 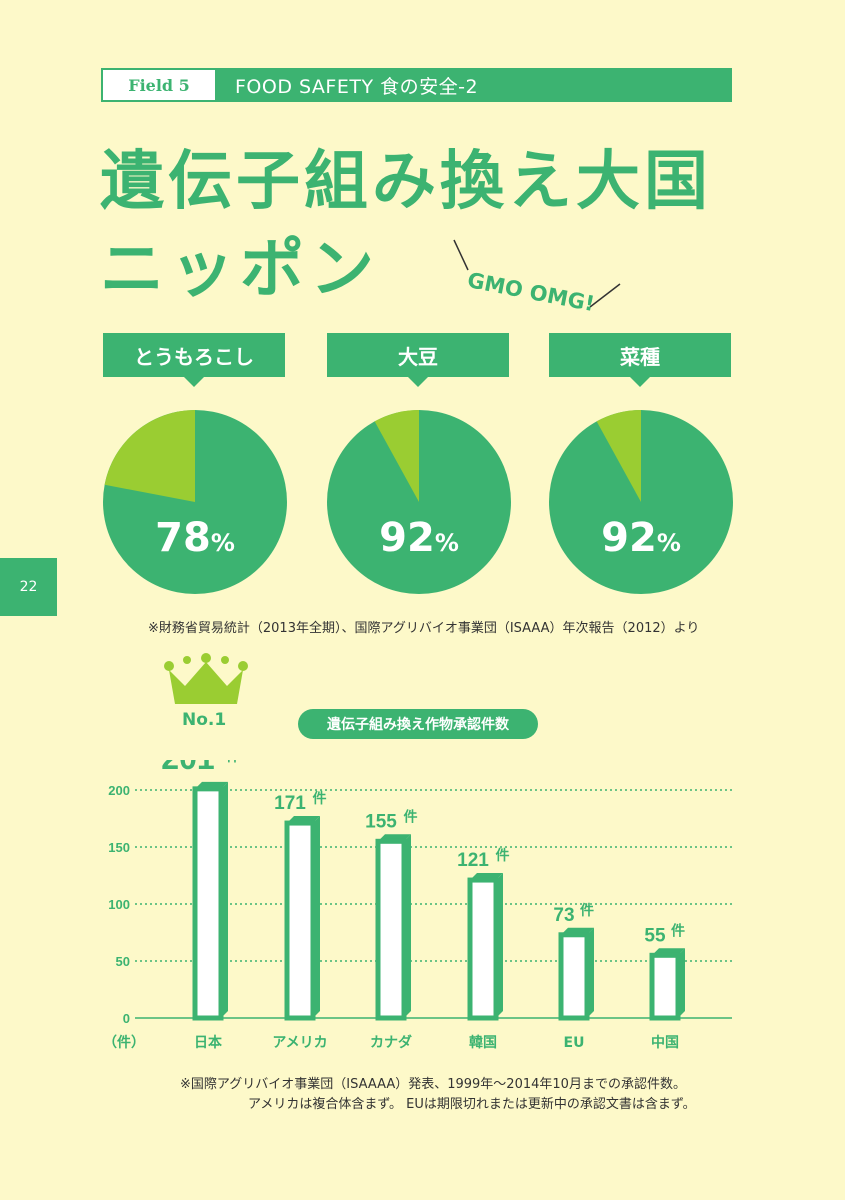 I want to click on pie-soy: 92%, so click(x=419, y=502).